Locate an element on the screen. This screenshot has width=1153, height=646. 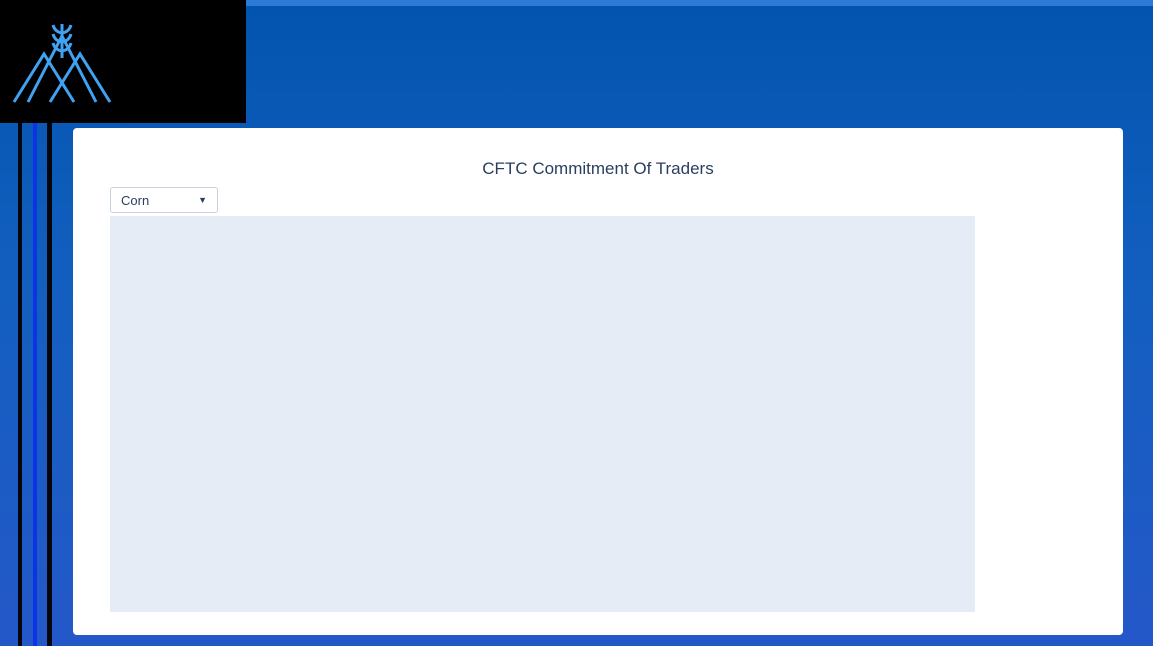
chart-title: CFTC Commitment Of Traders is located at coordinates (598, 168).